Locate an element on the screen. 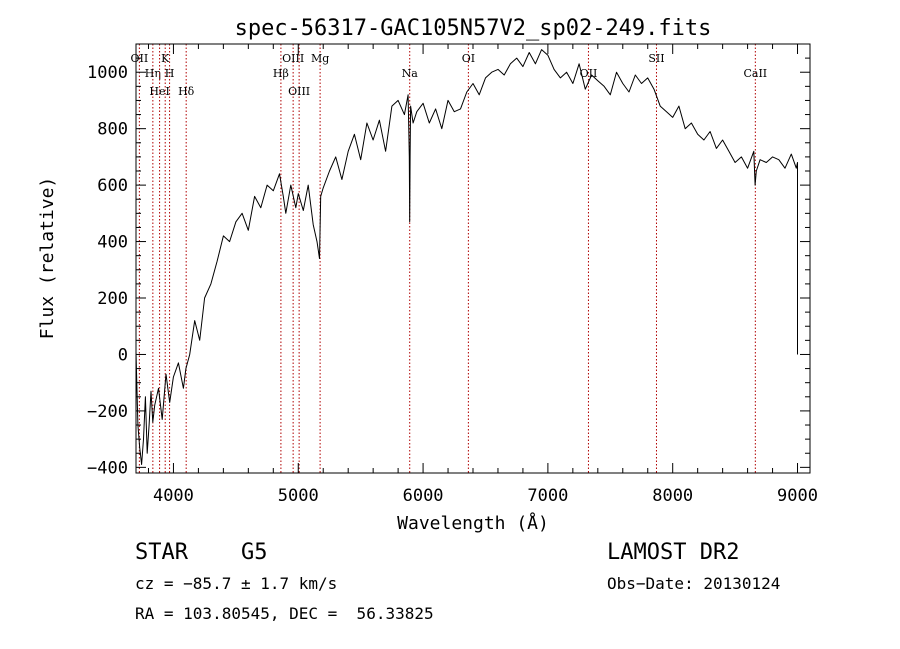  y-tick-label: 400 is located at coordinates (112, 243).